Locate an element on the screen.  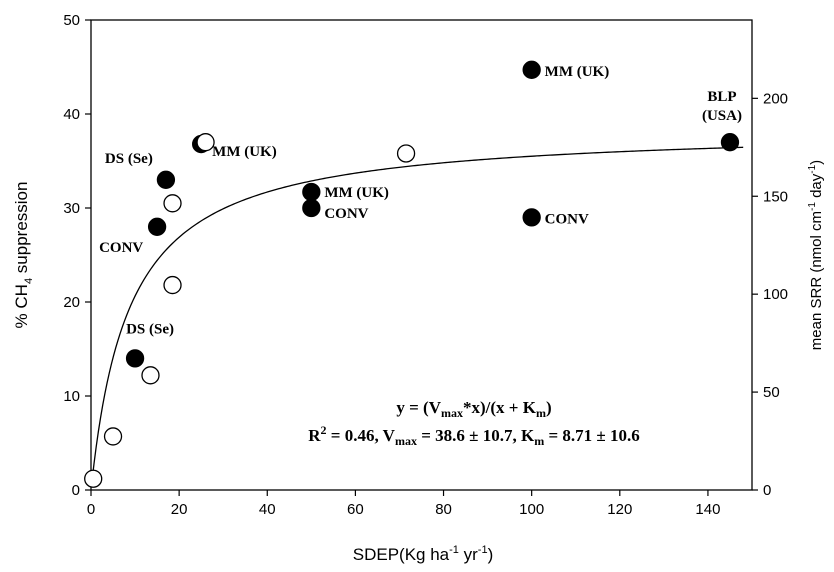
y-left-tick-label: 30 is located at coordinates (71, 208).